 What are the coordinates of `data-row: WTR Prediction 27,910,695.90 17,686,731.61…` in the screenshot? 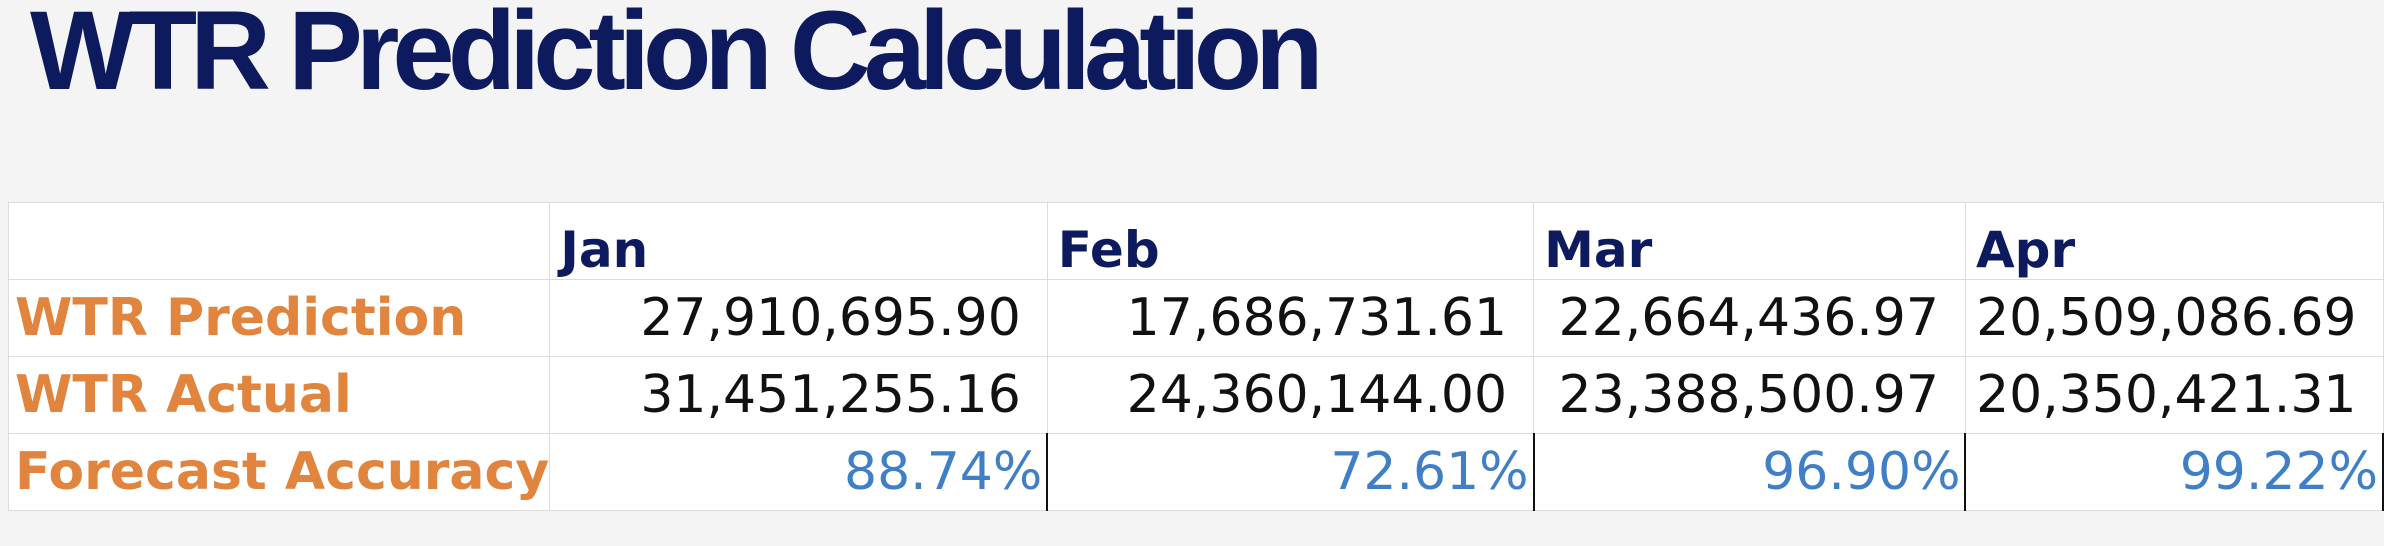 It's located at (1195, 318).